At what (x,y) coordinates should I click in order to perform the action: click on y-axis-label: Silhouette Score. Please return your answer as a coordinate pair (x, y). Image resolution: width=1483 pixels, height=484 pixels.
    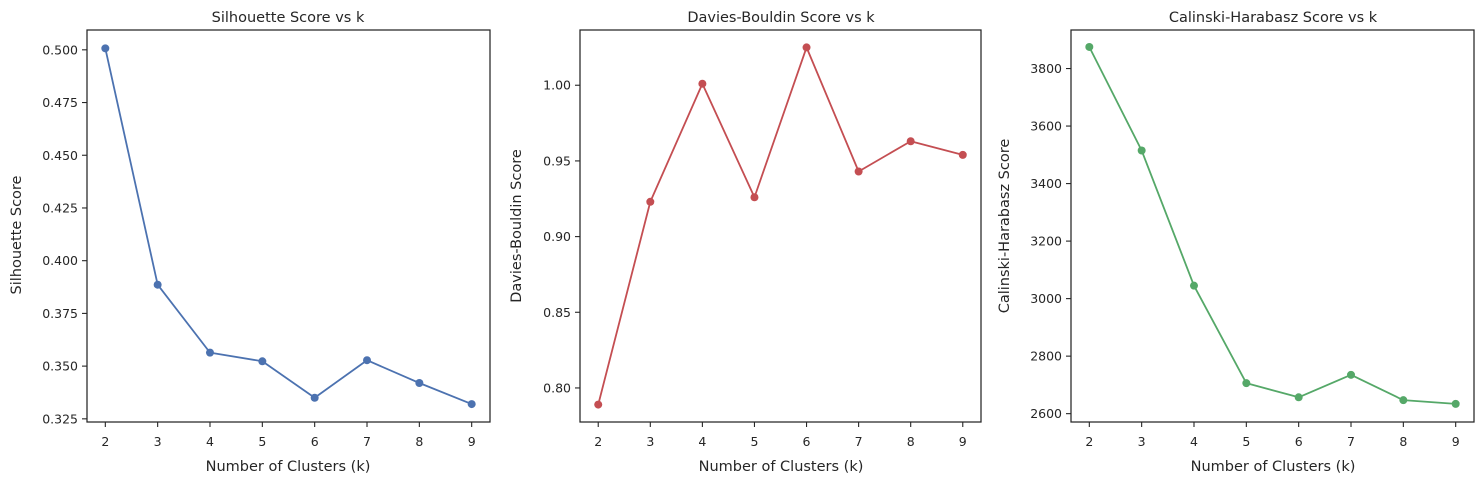
    Looking at the image, I should click on (17, 234).